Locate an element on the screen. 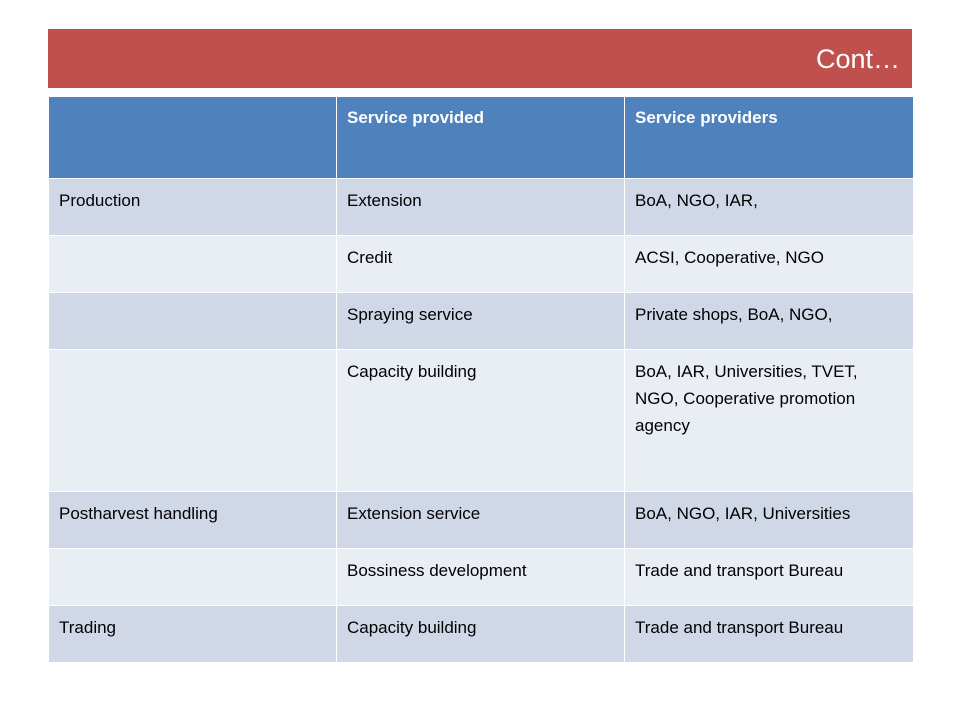 This screenshot has width=960, height=720. service-cell: Spraying service is located at coordinates (480, 321).